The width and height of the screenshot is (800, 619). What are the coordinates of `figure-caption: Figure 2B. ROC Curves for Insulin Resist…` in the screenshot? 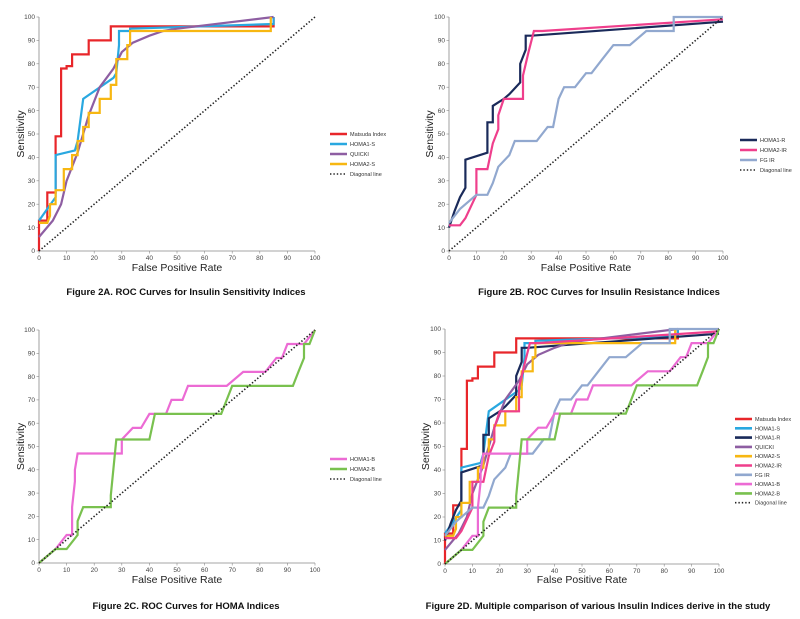 It's located at (599, 292).